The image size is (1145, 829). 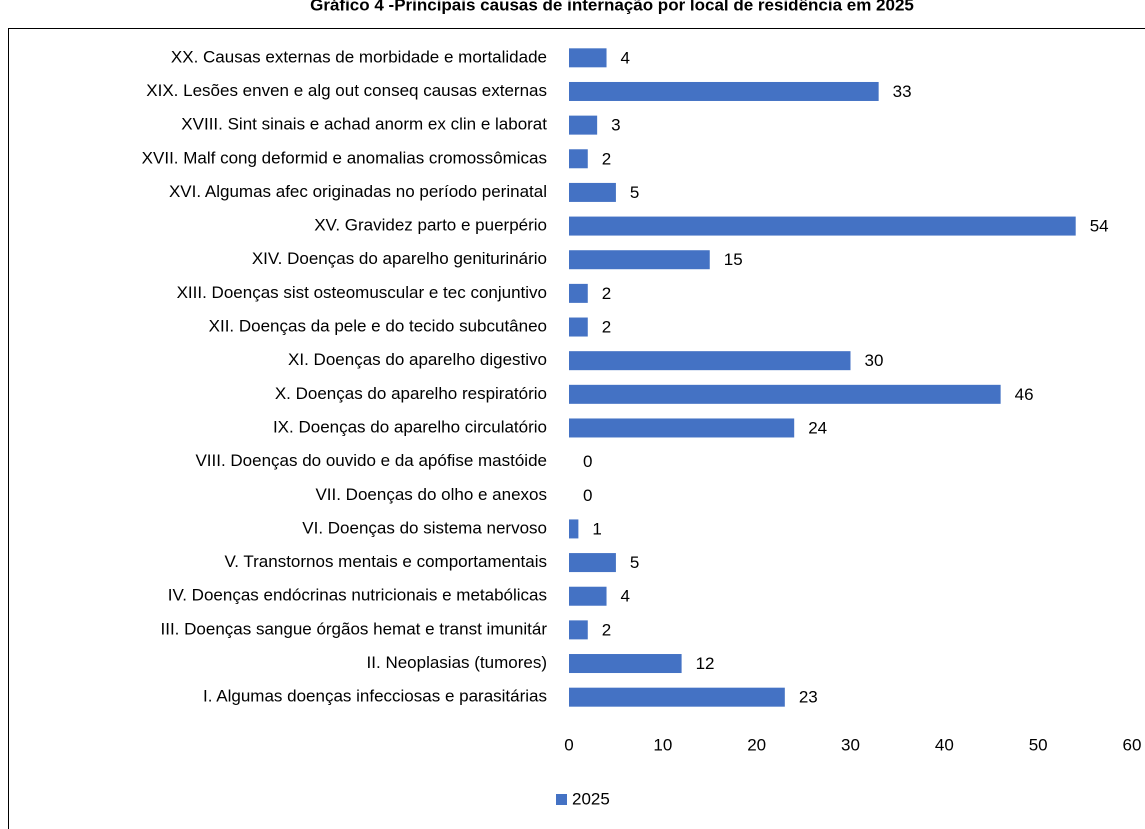 What do you see at coordinates (1024, 394) in the screenshot?
I see `data-label: 46` at bounding box center [1024, 394].